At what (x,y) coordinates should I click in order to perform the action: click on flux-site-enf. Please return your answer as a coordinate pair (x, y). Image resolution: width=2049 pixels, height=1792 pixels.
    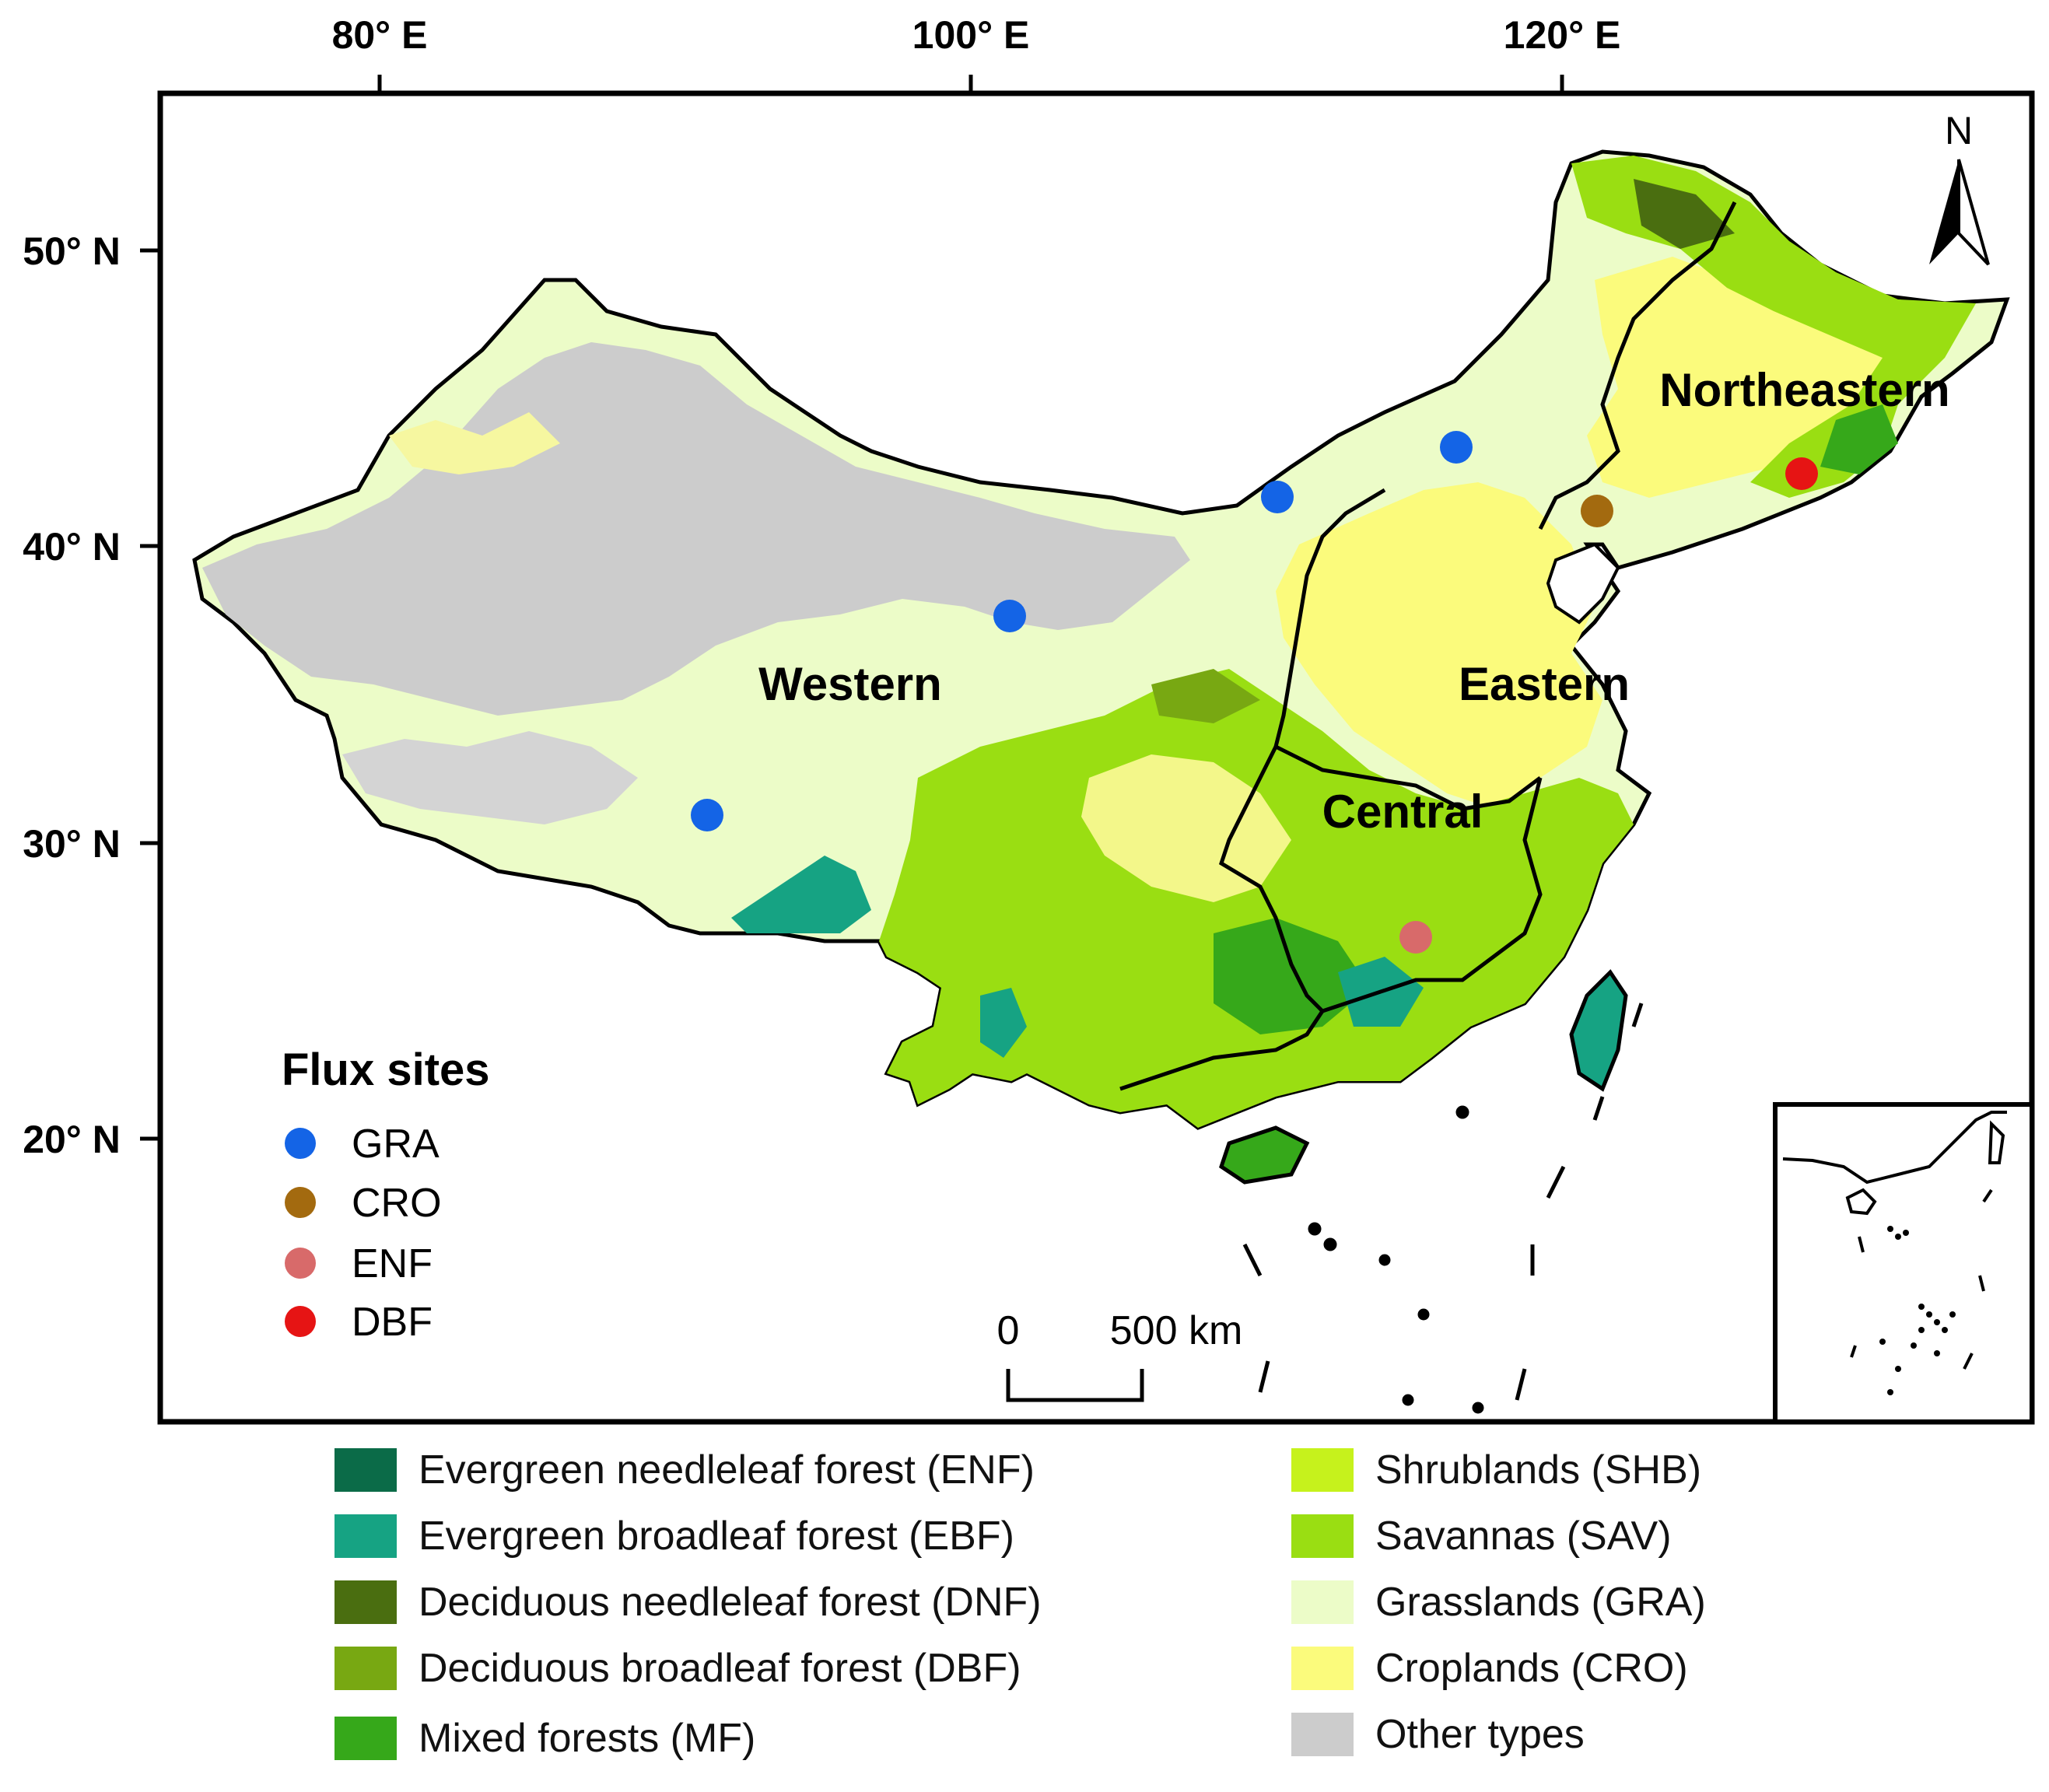
    Looking at the image, I should click on (1415, 937).